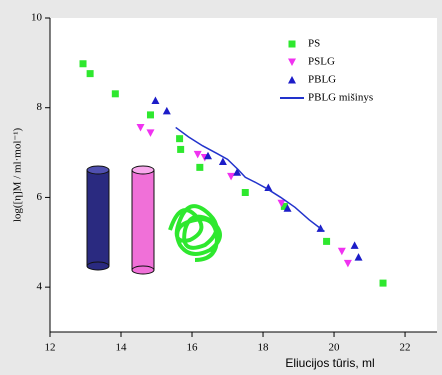 The width and height of the screenshot is (442, 375). I want to click on y-tick-label: 8, so click(40, 107).